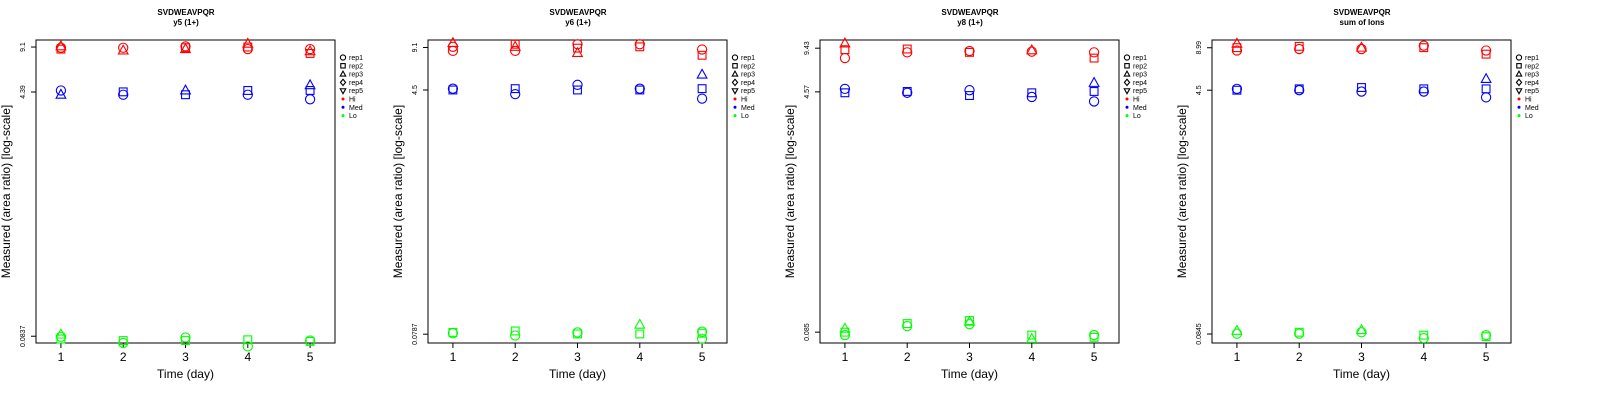 The image size is (1600, 405). Describe the element at coordinates (343, 82) in the screenshot. I see `legend-symbol-rep4` at that location.